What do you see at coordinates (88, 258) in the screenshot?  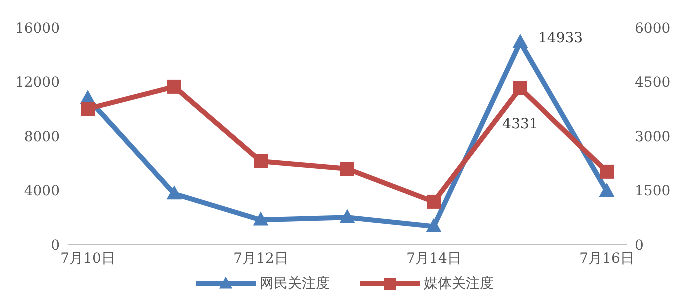 I see `x-tick-label: 7月10日` at bounding box center [88, 258].